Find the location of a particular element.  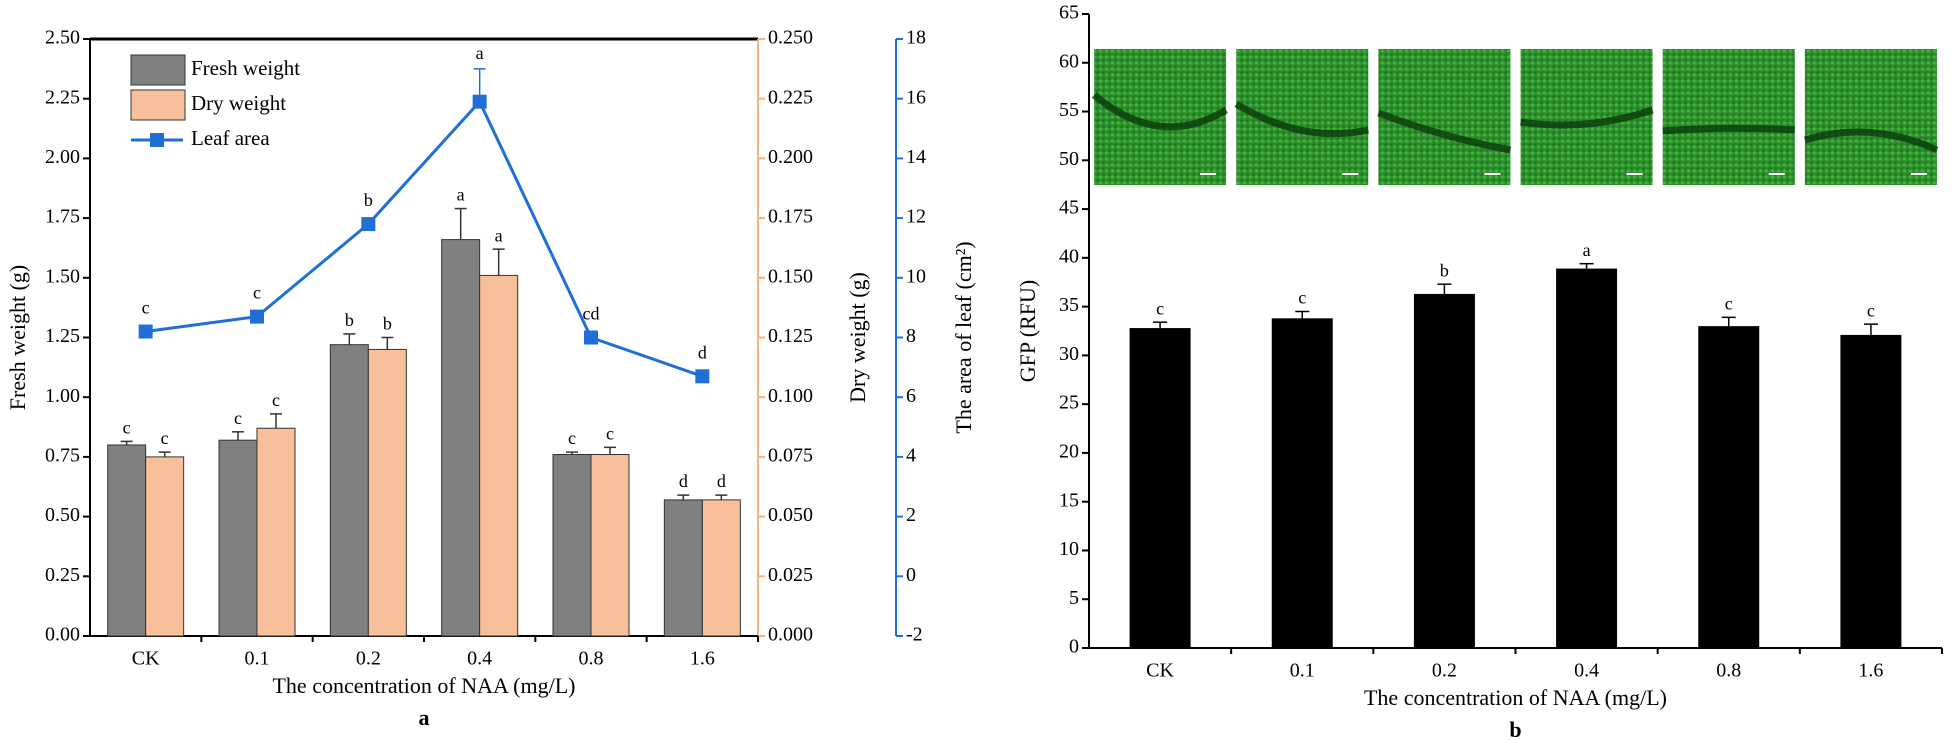

axis-title: Fresh weight (g) is located at coordinates (17, 337).